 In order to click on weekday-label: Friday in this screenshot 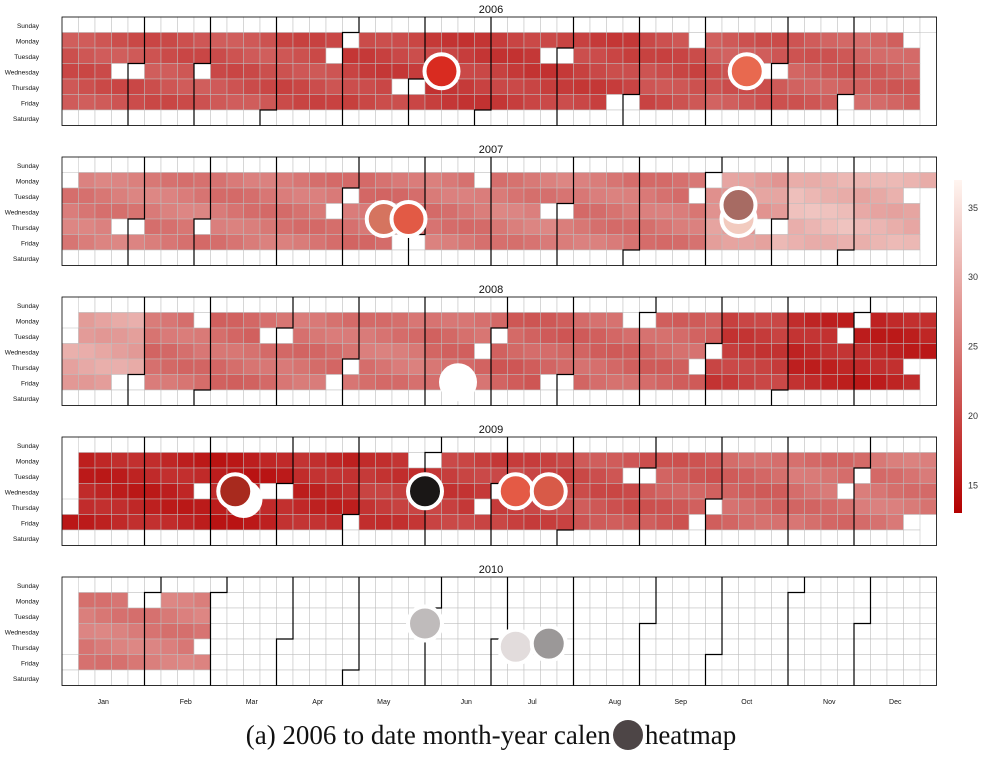, I will do `click(30, 104)`.